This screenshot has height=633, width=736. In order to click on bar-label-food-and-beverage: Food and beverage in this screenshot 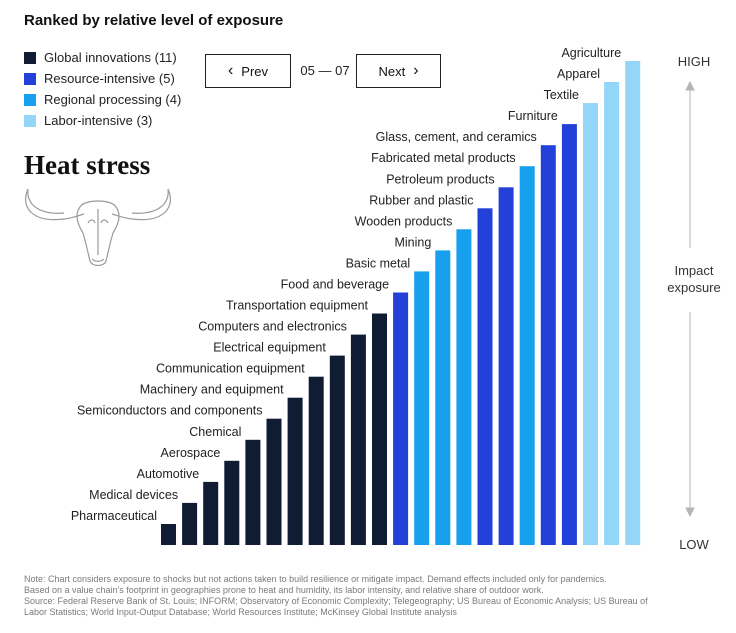, I will do `click(335, 285)`.